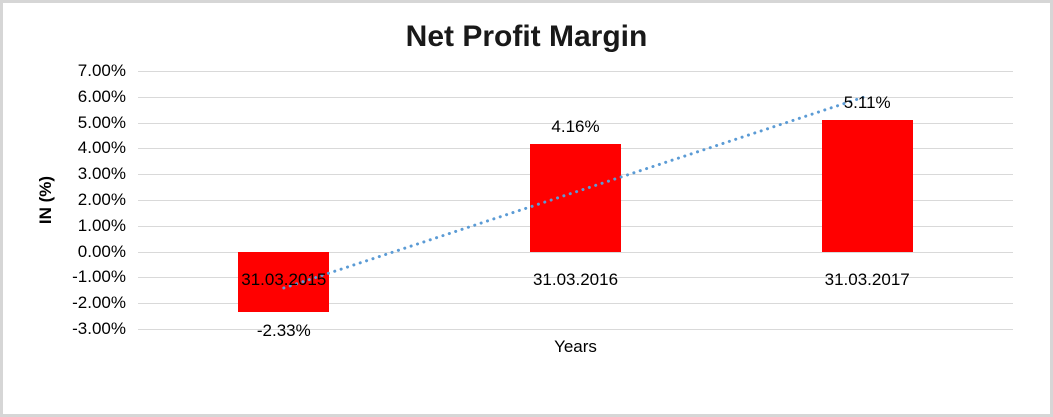  Describe the element at coordinates (101, 225) in the screenshot. I see `y-tick-label: 1.00%` at that location.